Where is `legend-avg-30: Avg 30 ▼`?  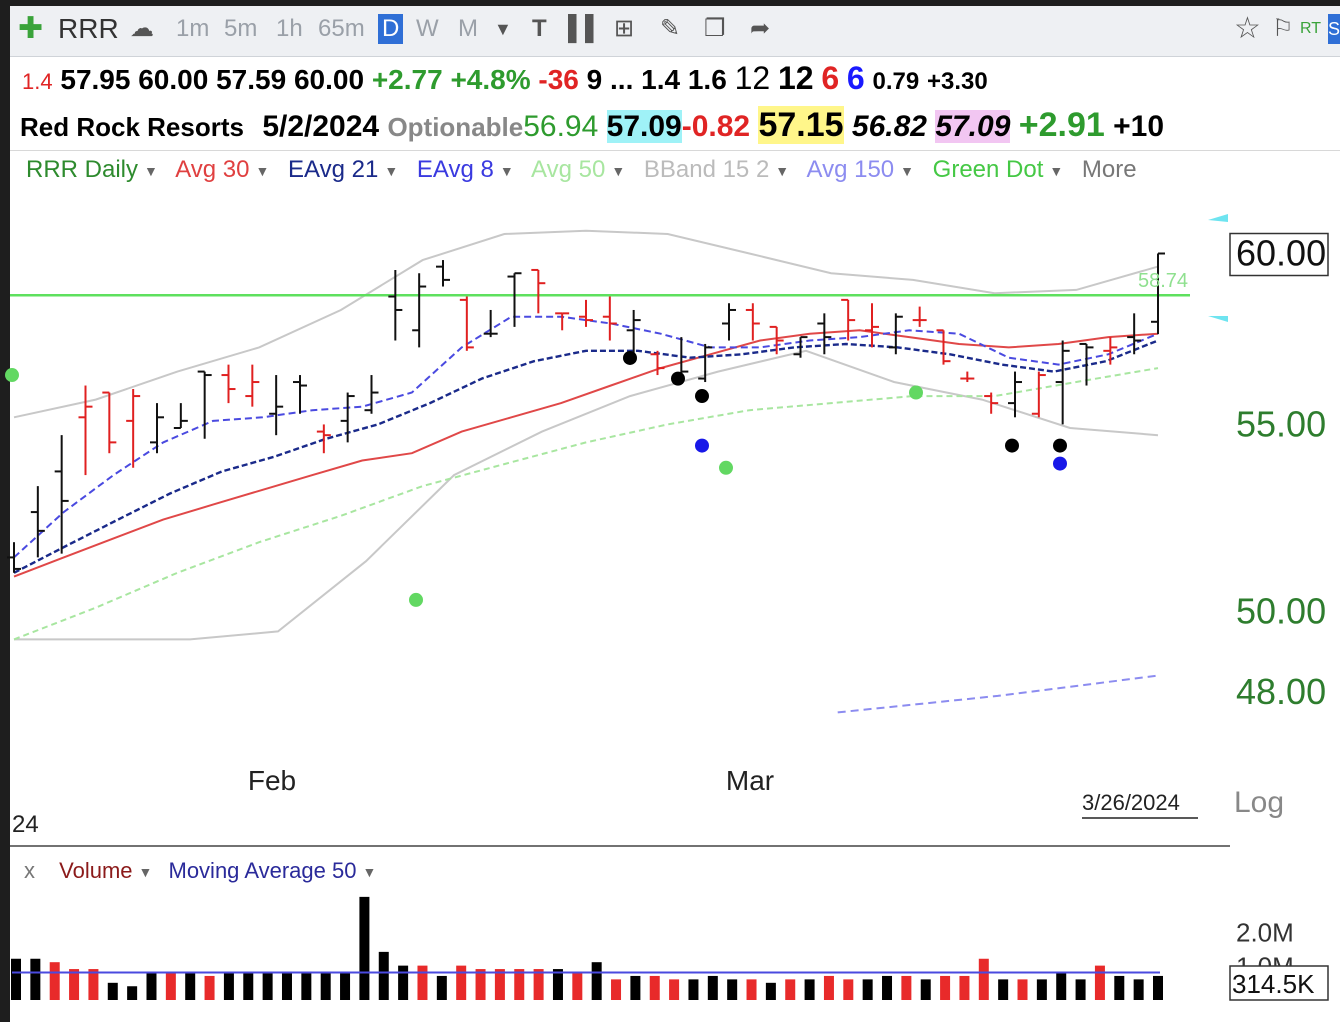 legend-avg-30: Avg 30 ▼ is located at coordinates (222, 169).